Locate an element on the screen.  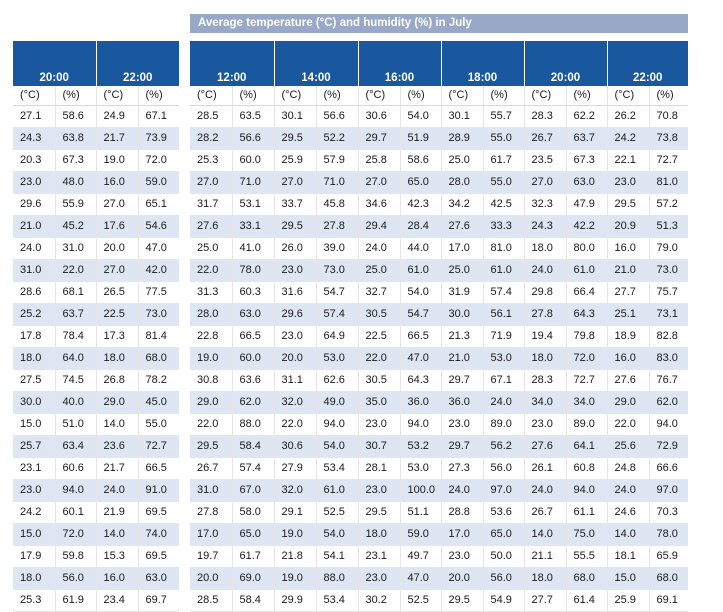
humidity-cell: 56.0 is located at coordinates (75, 578).